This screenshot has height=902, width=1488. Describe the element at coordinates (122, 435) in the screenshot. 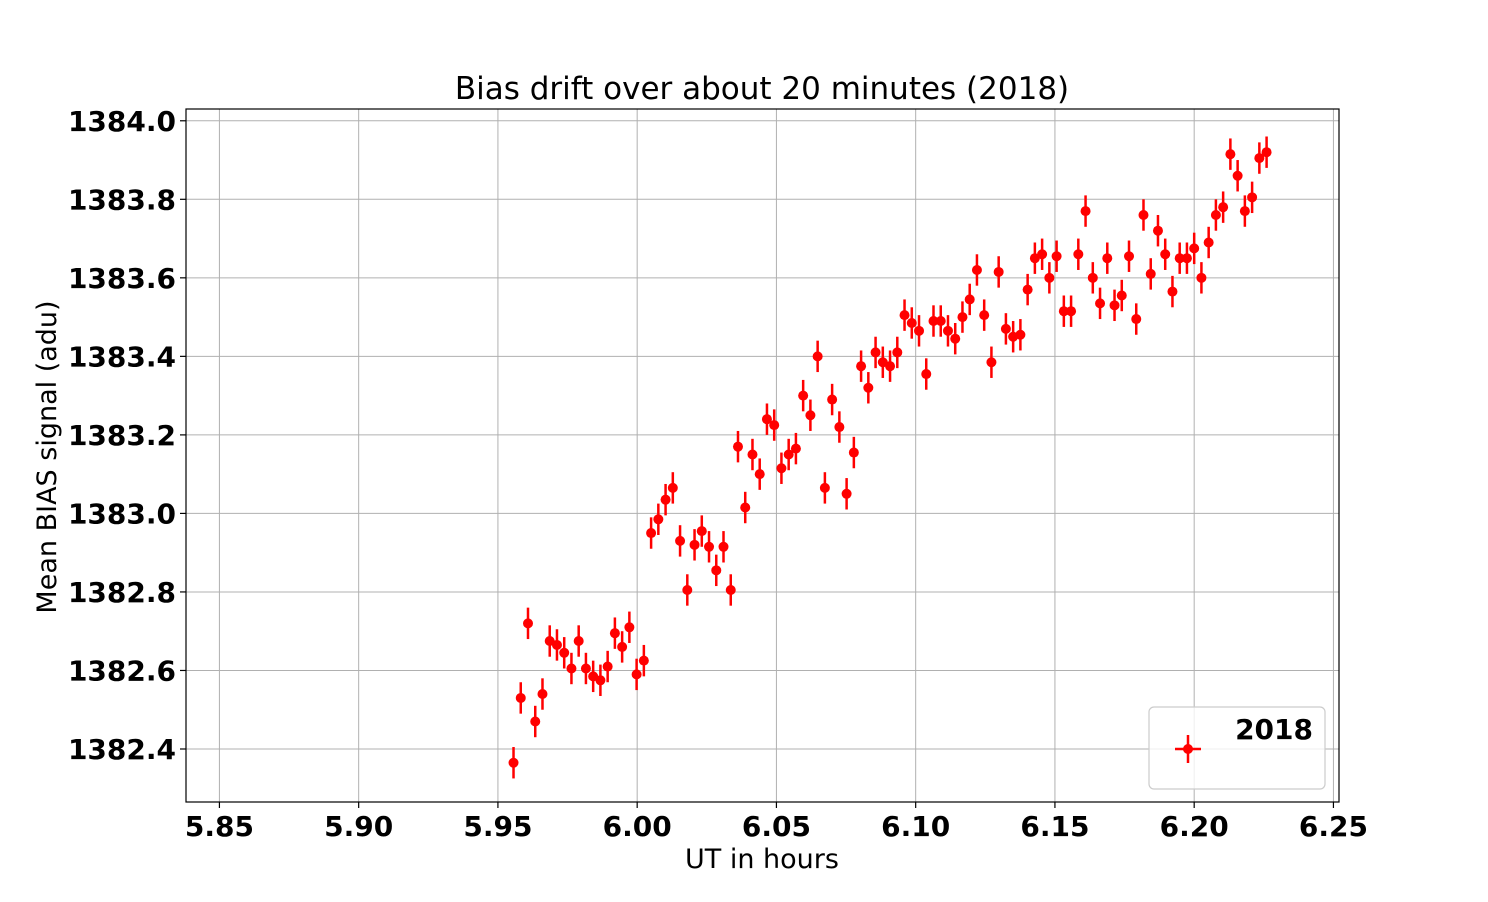

I see `y-tick-label: 1383.2` at that location.